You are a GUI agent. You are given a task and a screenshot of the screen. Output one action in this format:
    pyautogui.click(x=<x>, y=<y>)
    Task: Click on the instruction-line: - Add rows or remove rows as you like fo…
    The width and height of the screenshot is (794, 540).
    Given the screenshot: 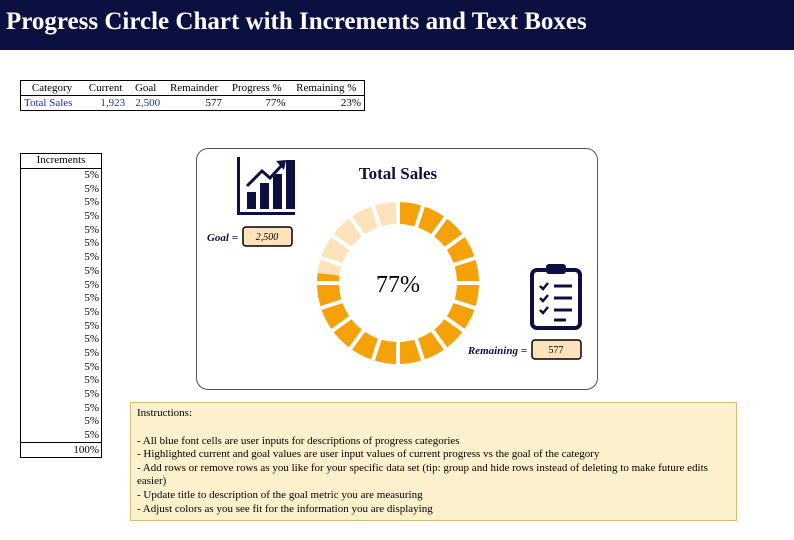 What is the action you would take?
    pyautogui.click(x=422, y=474)
    